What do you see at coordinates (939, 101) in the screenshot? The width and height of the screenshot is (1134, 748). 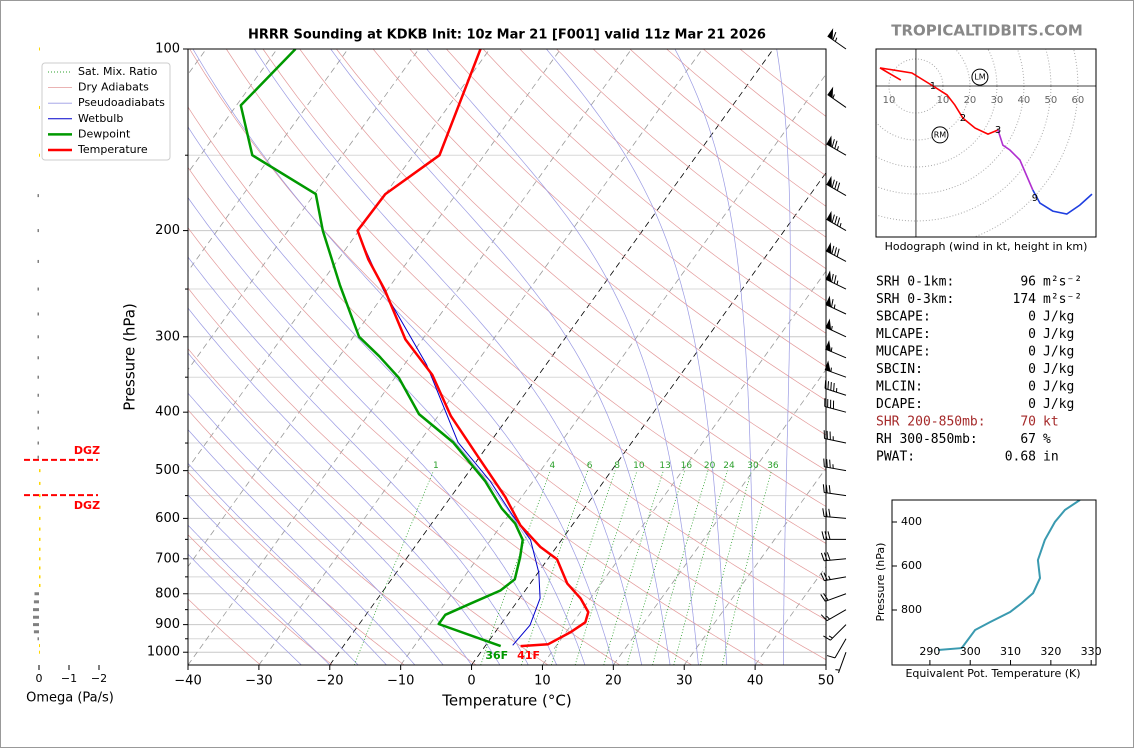 I see `hodograph-trace` at bounding box center [939, 101].